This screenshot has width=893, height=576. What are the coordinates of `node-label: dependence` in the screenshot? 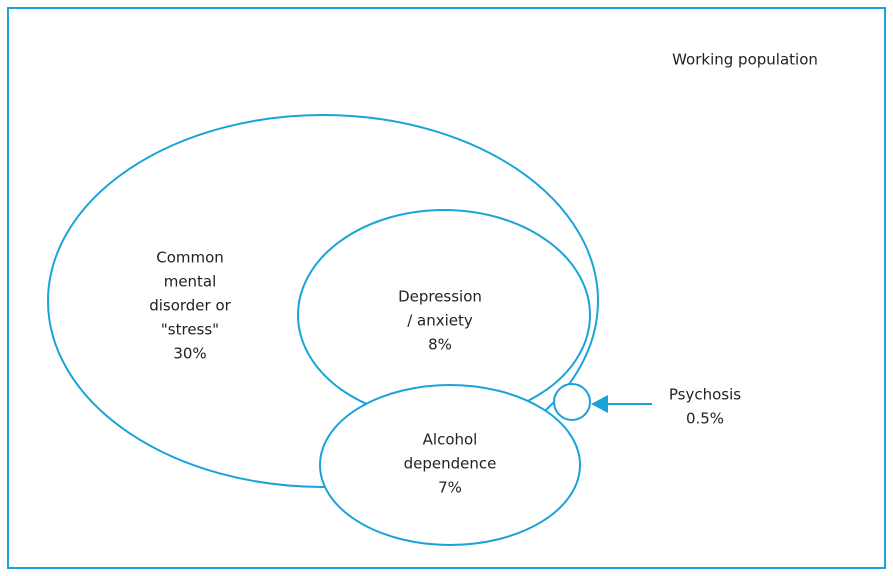 It's located at (450, 464).